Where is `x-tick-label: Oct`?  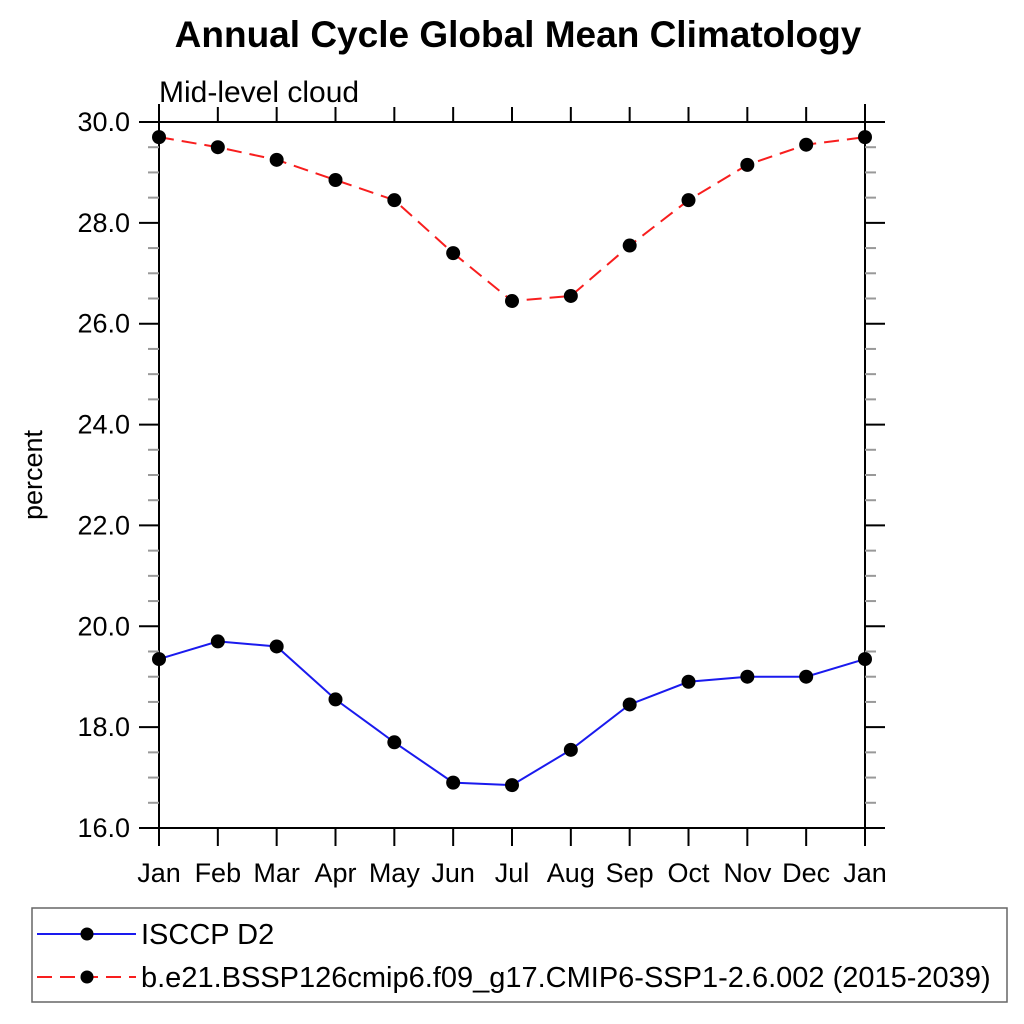 x-tick-label: Oct is located at coordinates (688, 873).